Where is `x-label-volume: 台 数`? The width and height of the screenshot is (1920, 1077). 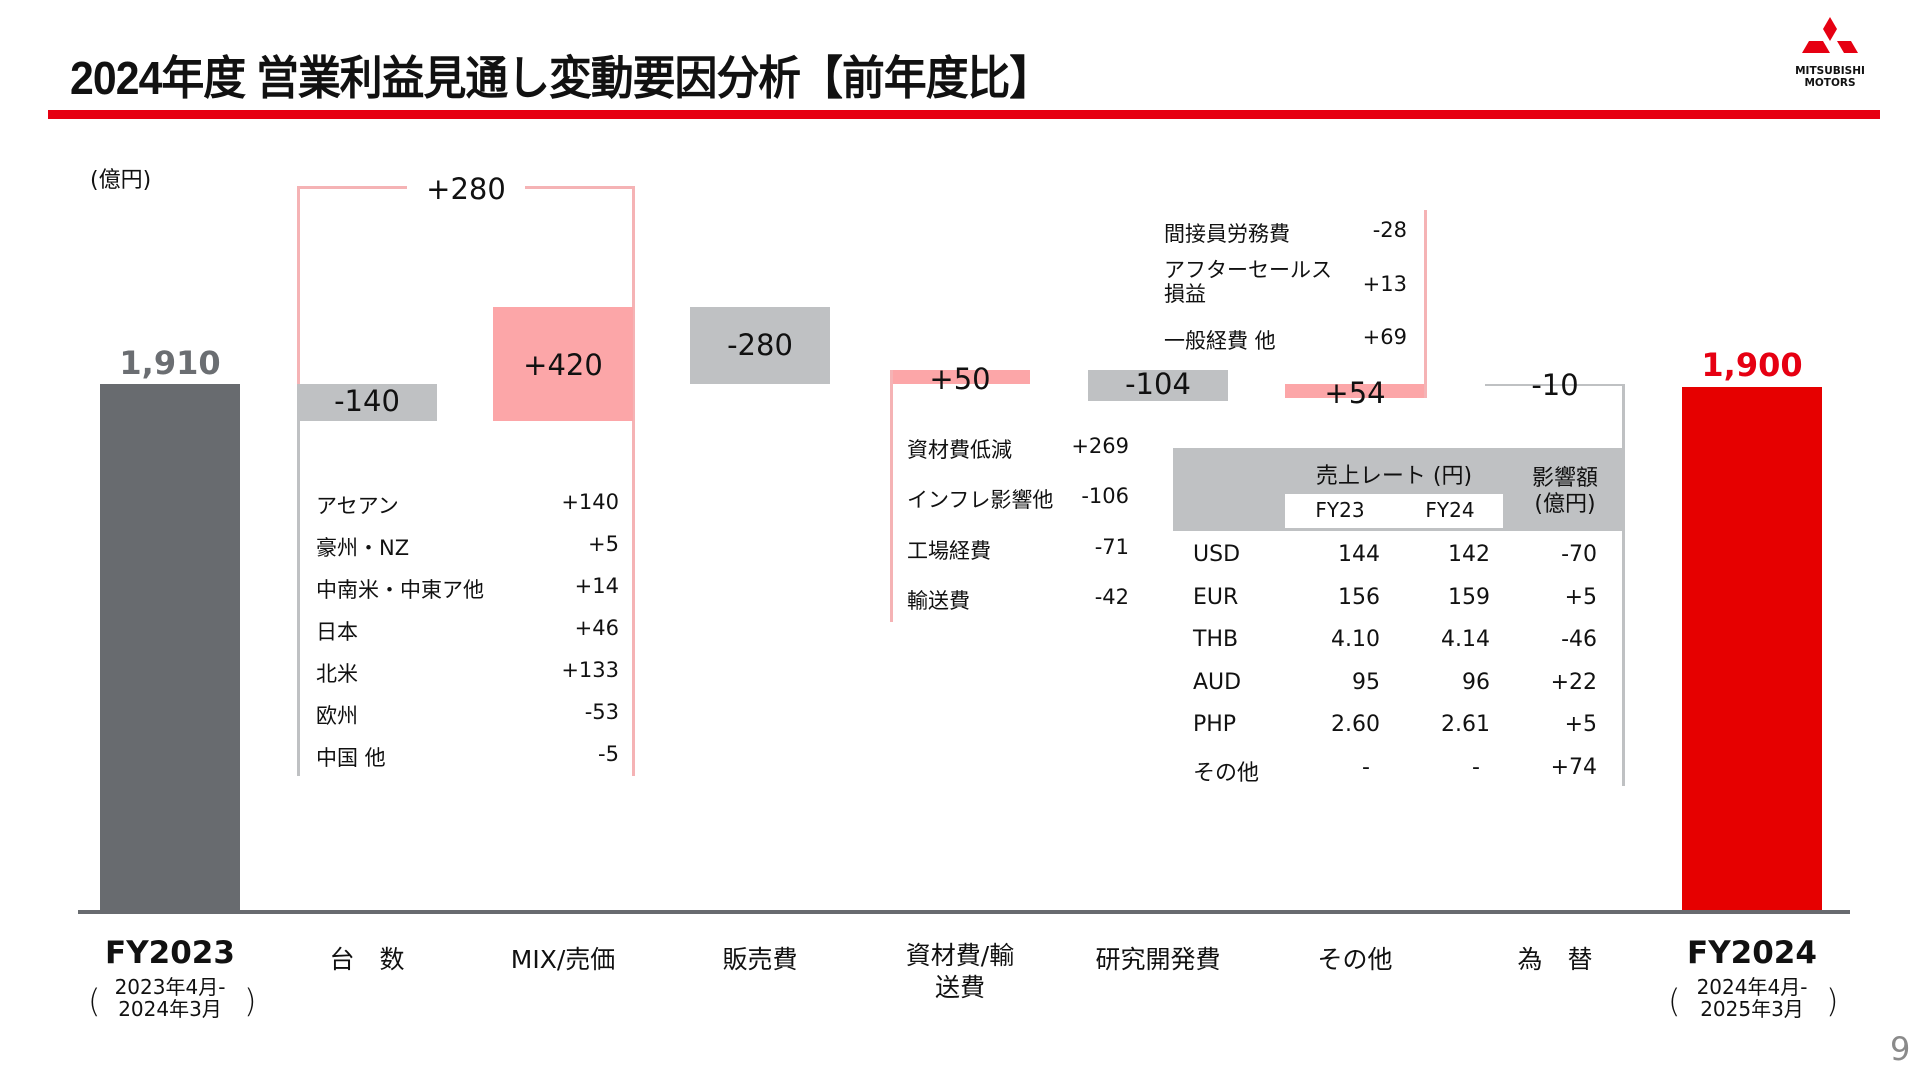
x-label-volume: 台 数 is located at coordinates (367, 959).